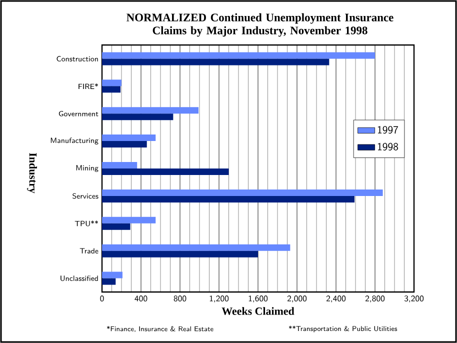 This screenshot has height=343, width=457. Describe the element at coordinates (297, 299) in the screenshot. I see `x-tick-label: 2,000` at that location.